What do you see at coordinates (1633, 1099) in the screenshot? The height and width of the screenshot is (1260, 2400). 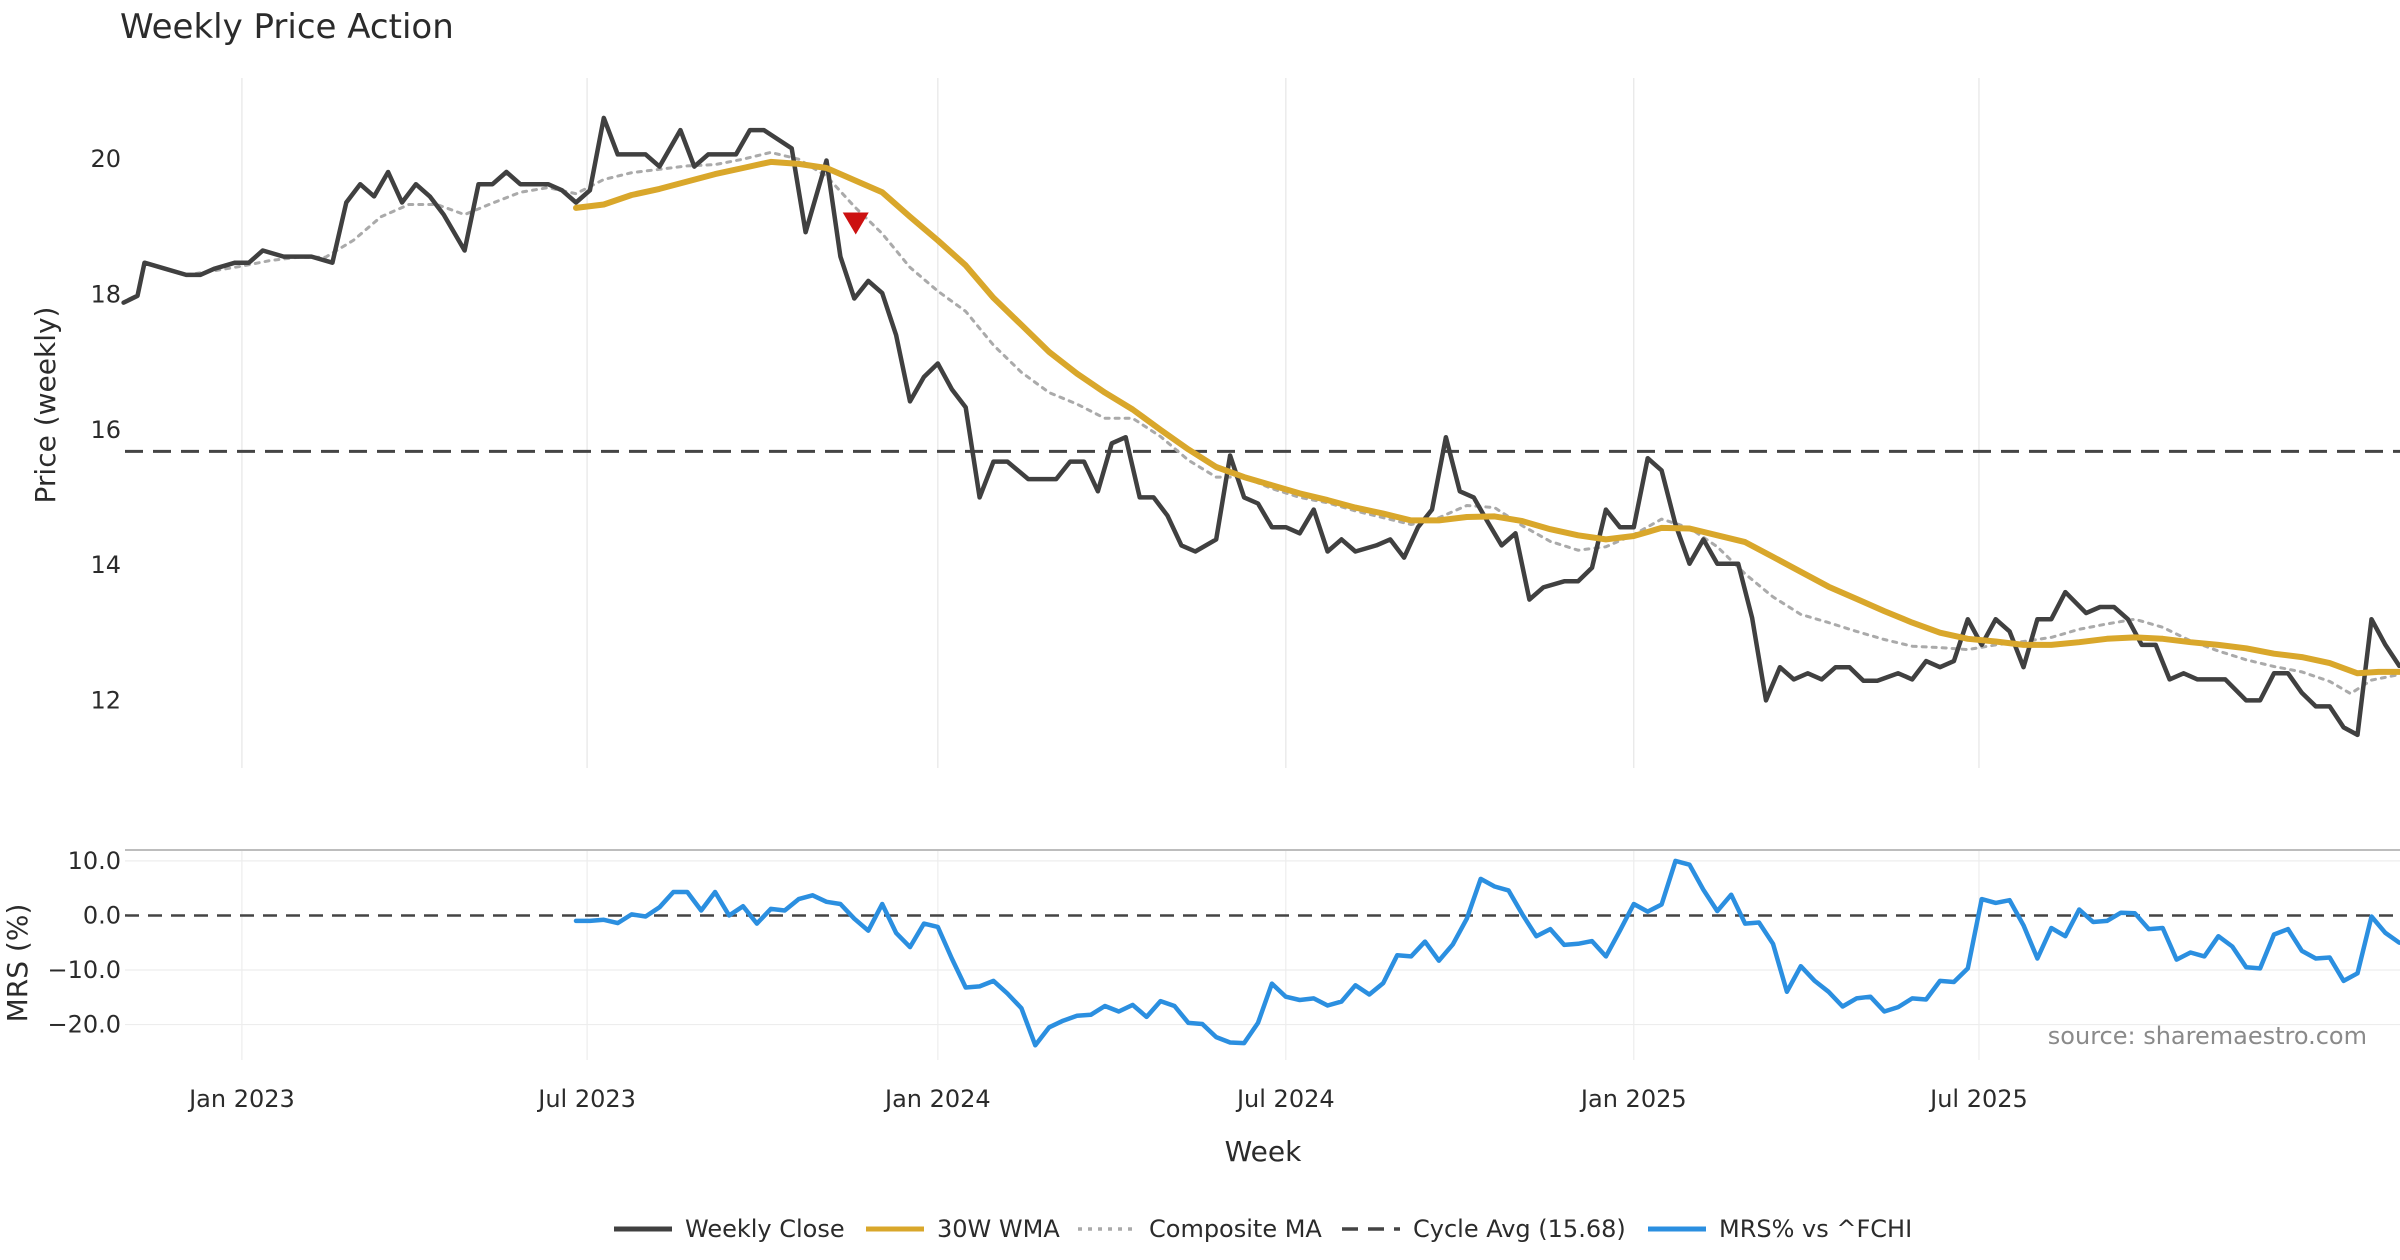 I see `x-tick-label: Jan 2025` at bounding box center [1633, 1099].